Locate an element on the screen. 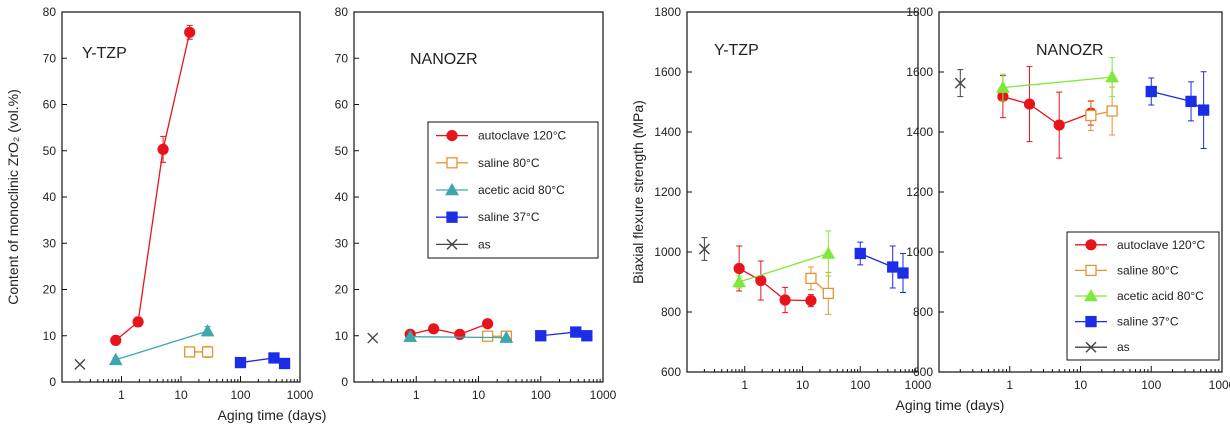 The height and width of the screenshot is (430, 1230). legend-label: autoclave 120°C is located at coordinates (522, 136).